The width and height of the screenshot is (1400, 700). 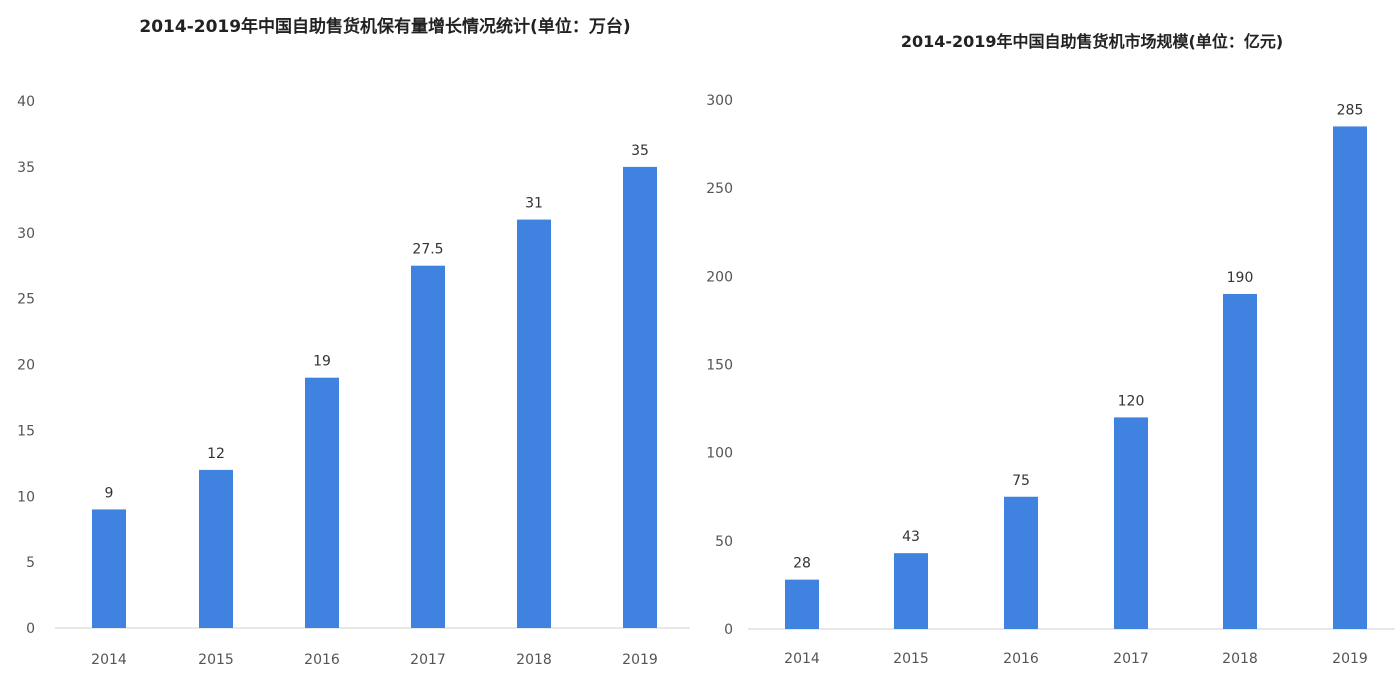 What do you see at coordinates (1240, 278) in the screenshot?
I see `data-label: 190` at bounding box center [1240, 278].